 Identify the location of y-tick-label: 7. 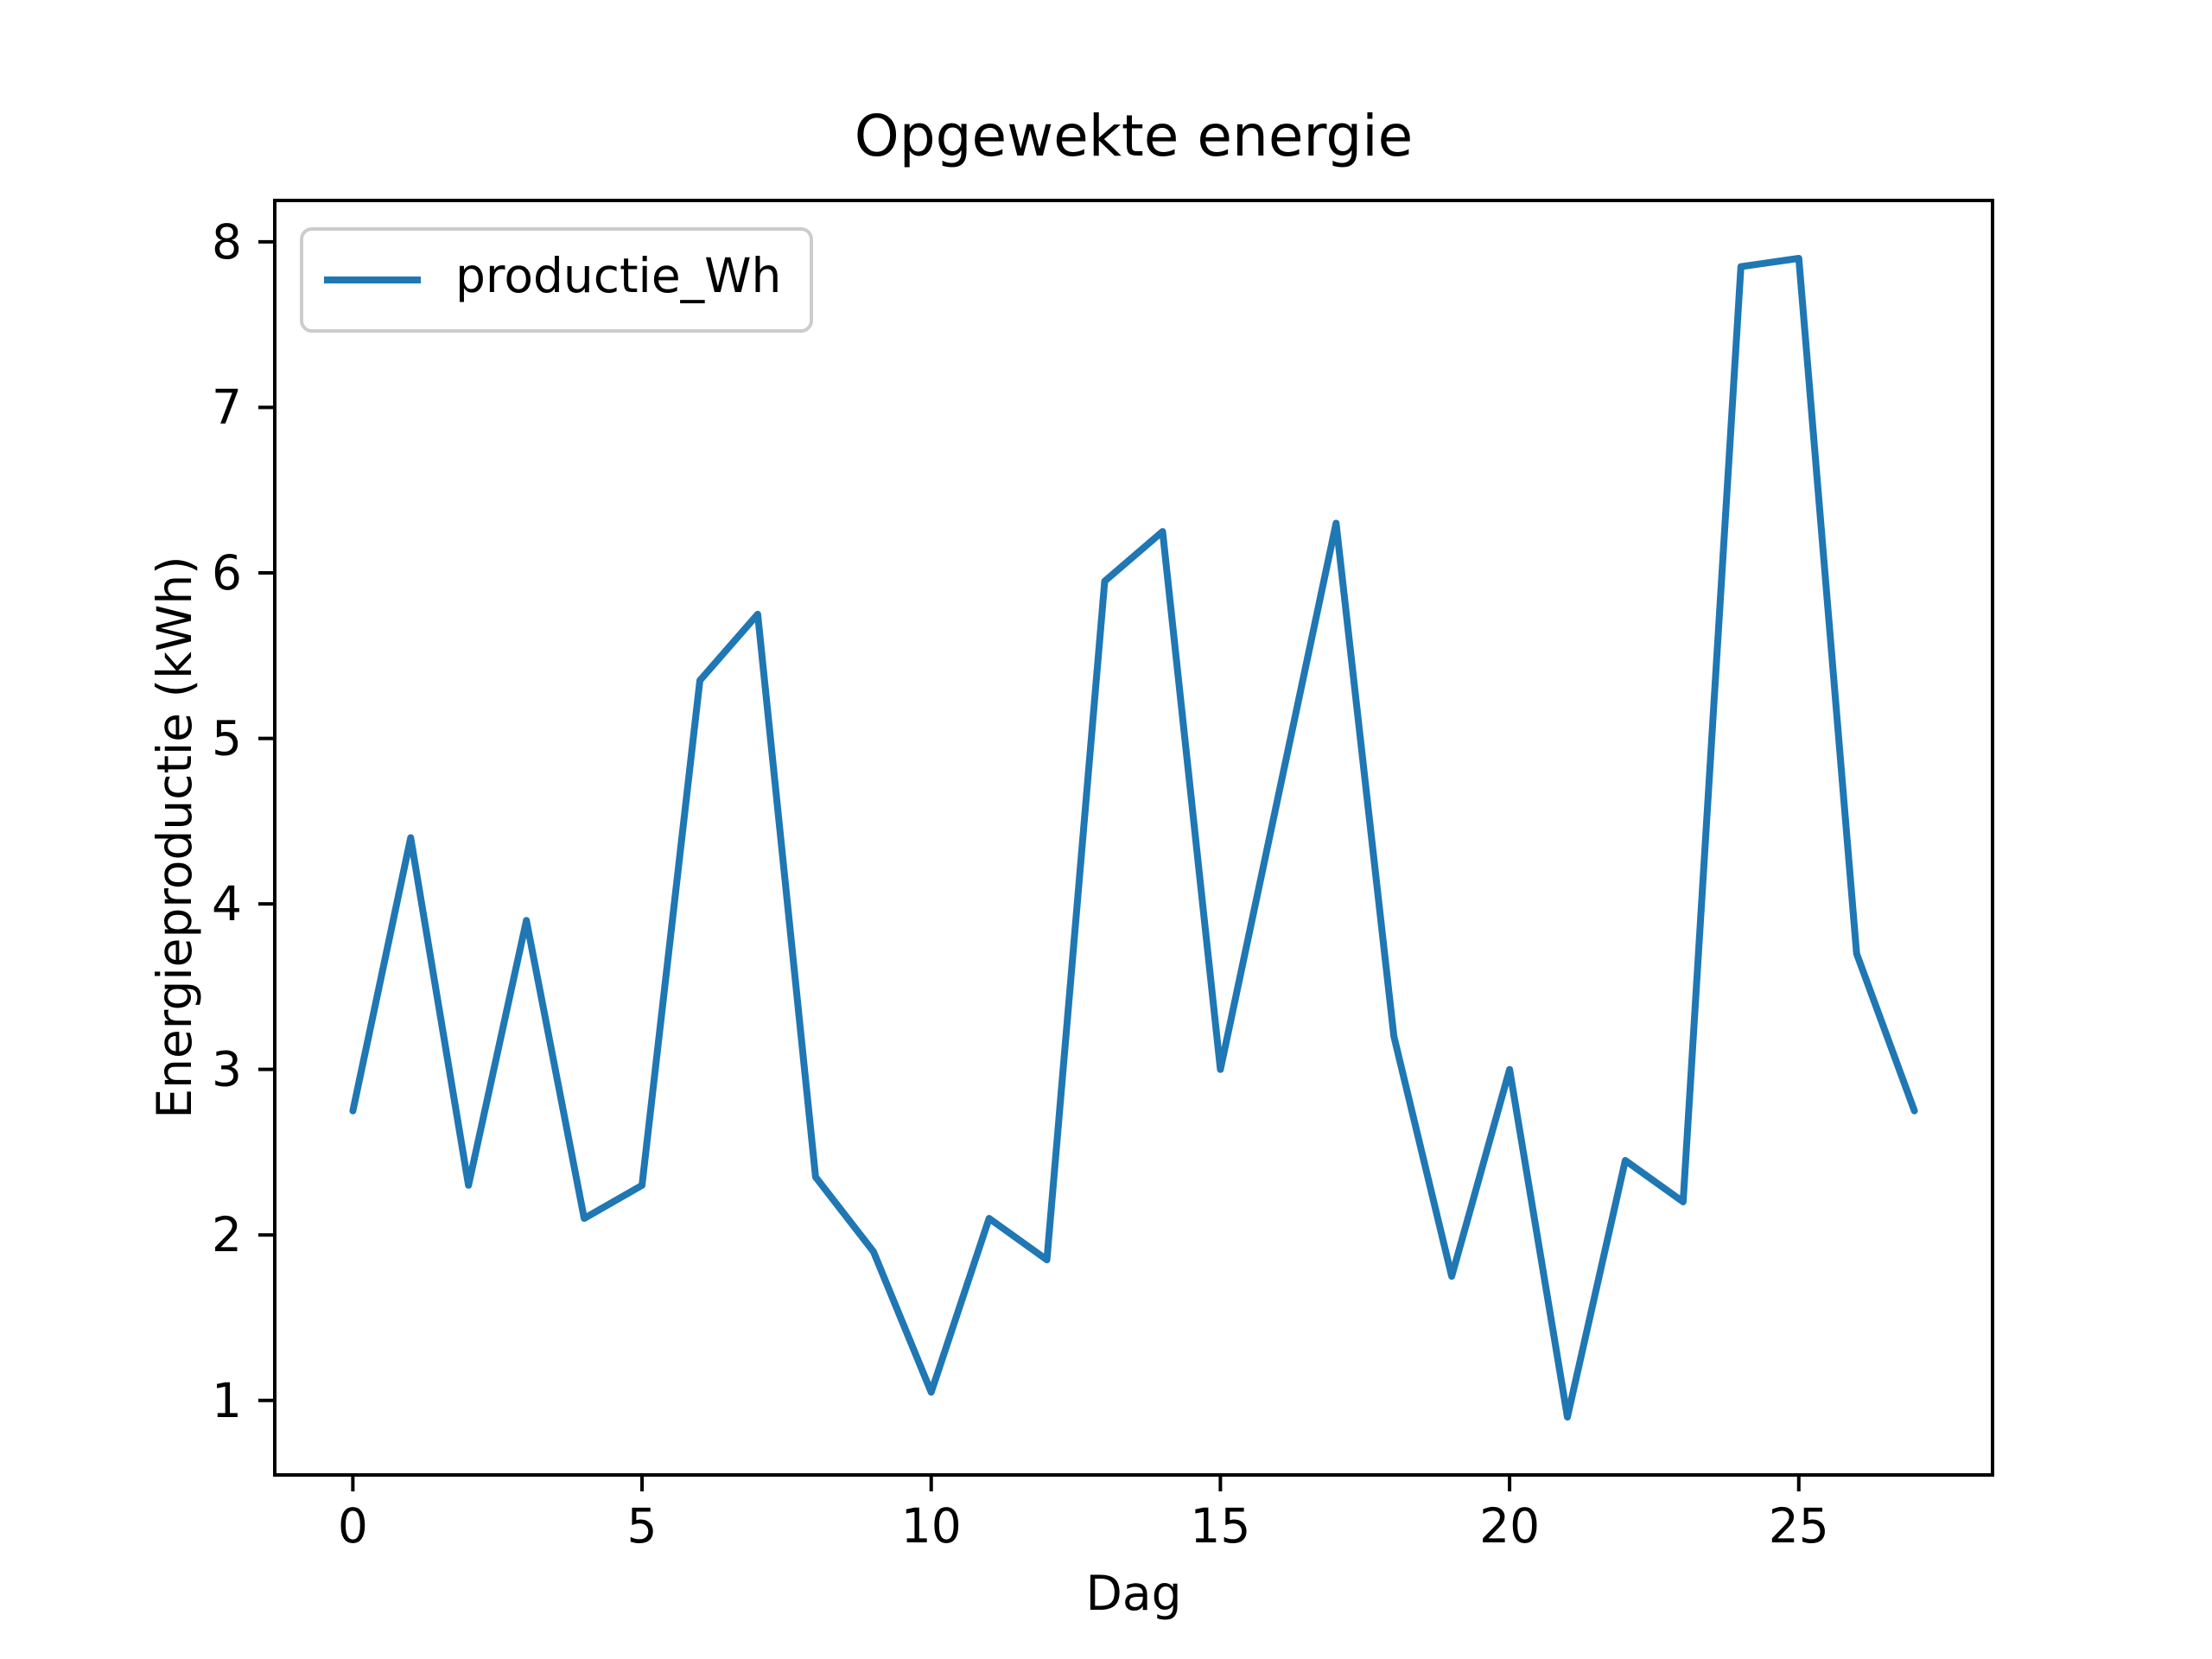
(227, 407).